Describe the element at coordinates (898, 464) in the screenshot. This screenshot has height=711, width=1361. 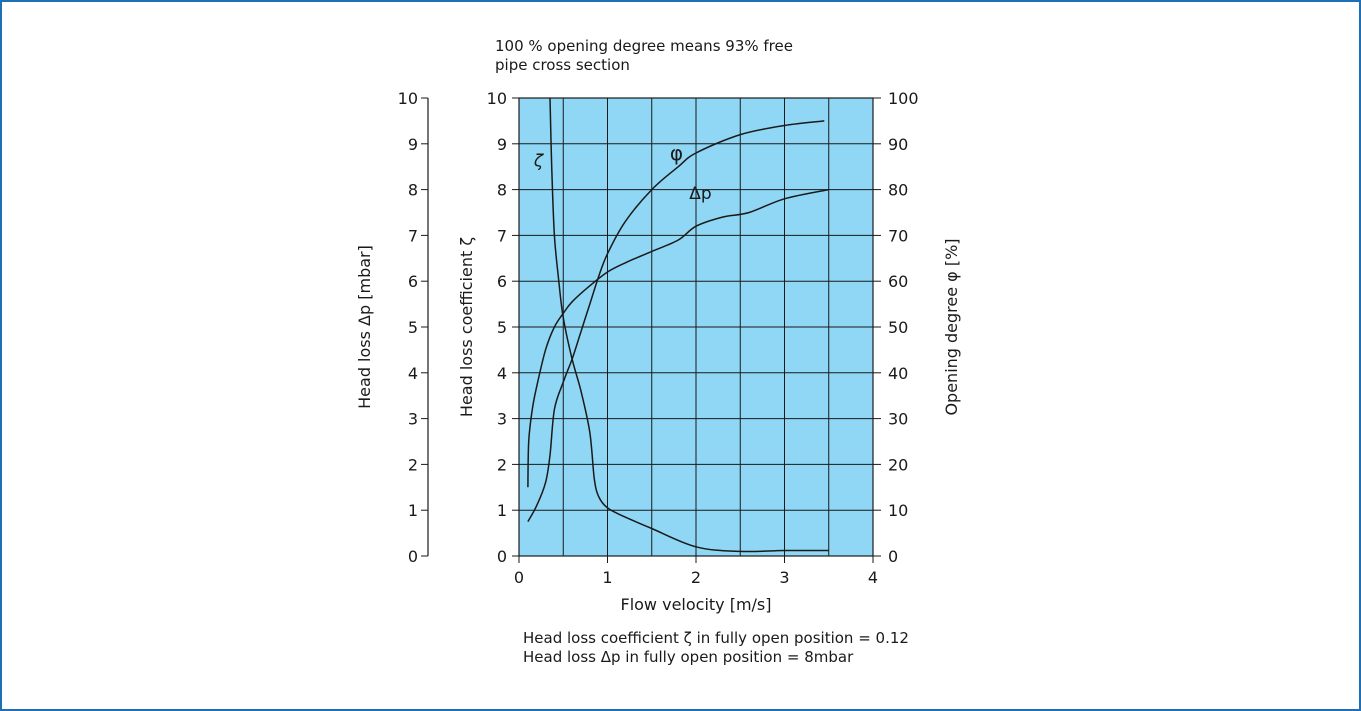
I see `tick-label-right: 20` at that location.